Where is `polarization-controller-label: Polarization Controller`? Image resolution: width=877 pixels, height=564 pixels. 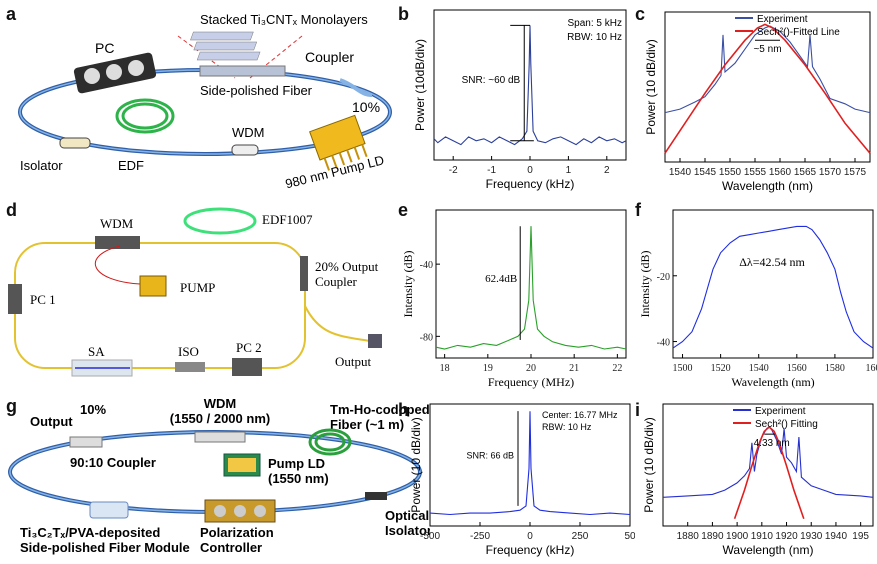
polarization-controller-label: Polarization Controller is located at coordinates (237, 540).